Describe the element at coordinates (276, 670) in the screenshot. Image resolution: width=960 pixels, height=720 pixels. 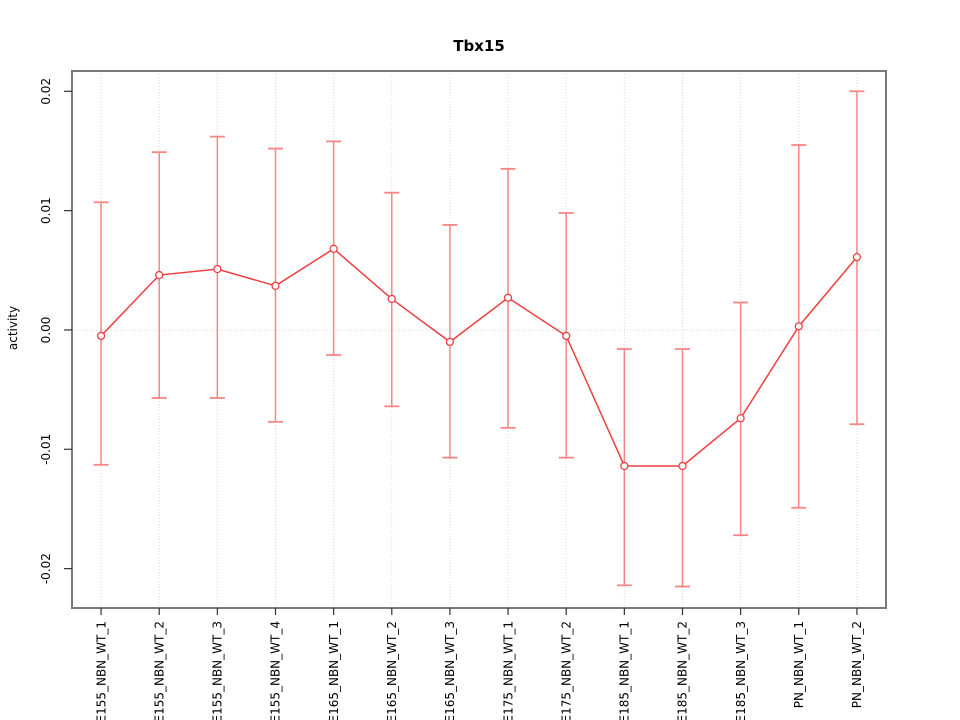
I see `x-tick-label: E155_NBN_WT_4` at that location.